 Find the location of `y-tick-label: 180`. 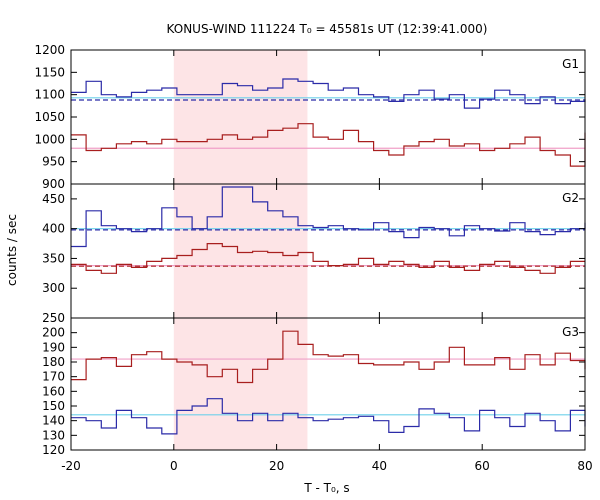

y-tick-label: 180 is located at coordinates (53, 362).